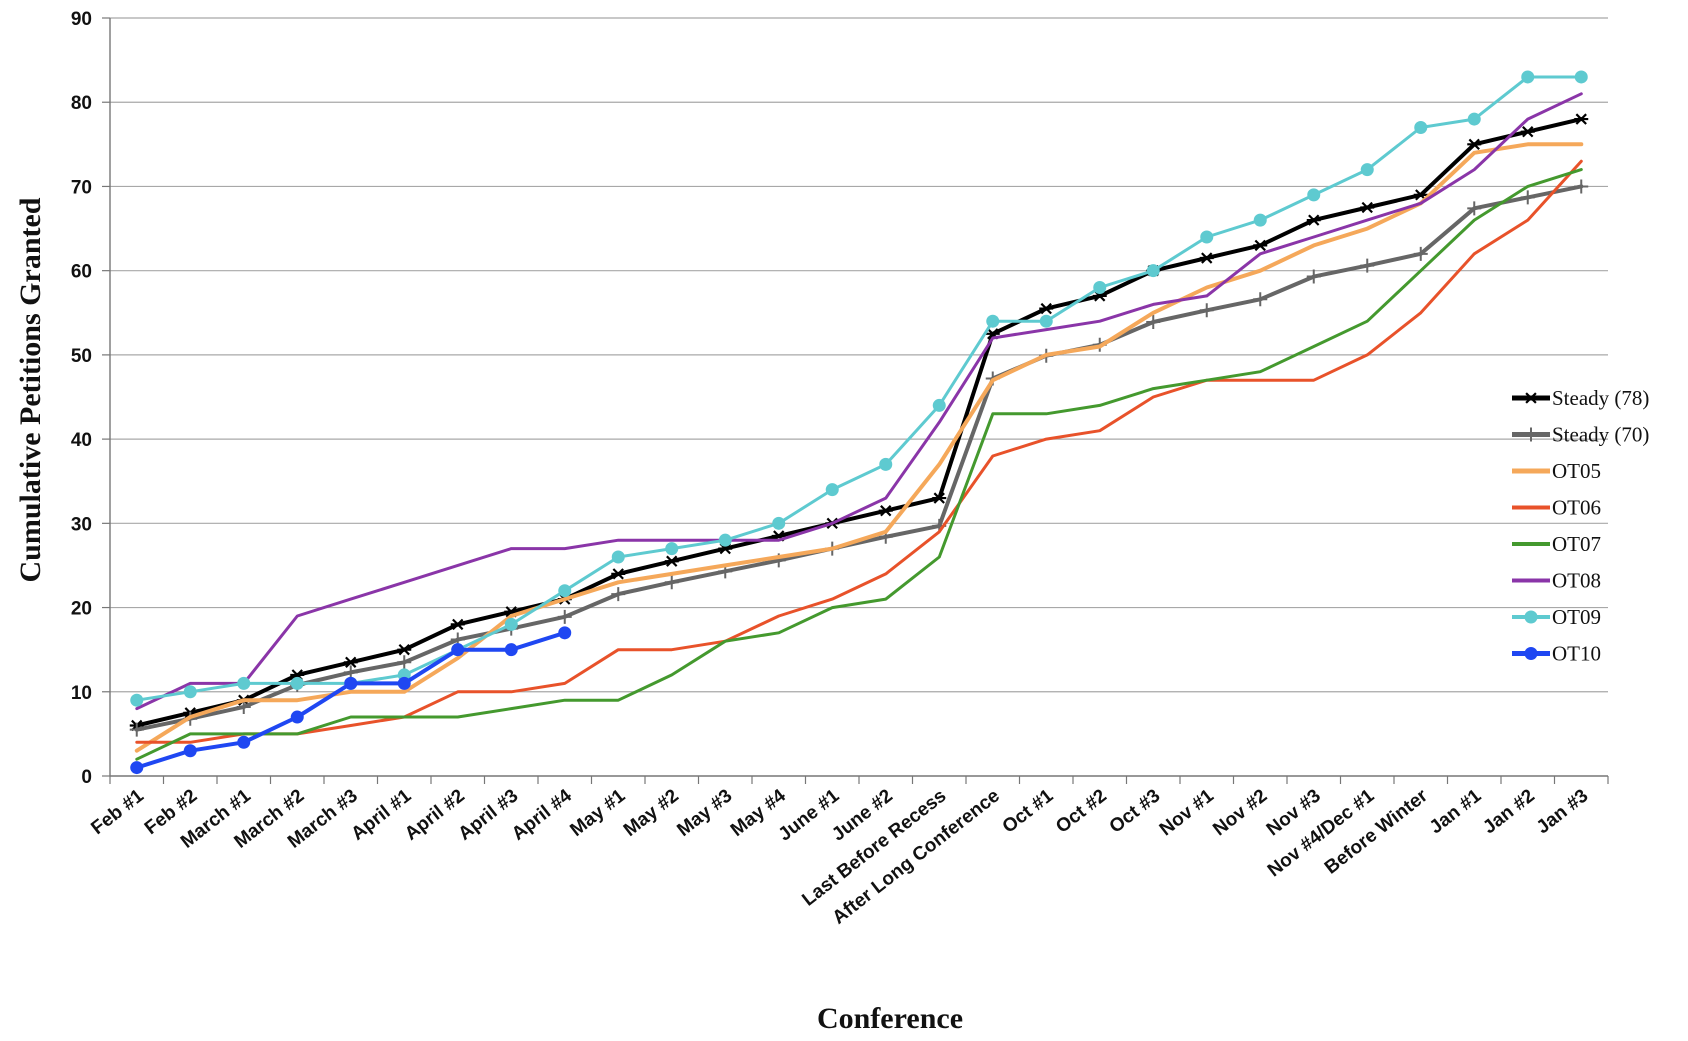 The height and width of the screenshot is (1041, 1688). What do you see at coordinates (81, 693) in the screenshot?
I see `y-tick-label: 10` at bounding box center [81, 693].